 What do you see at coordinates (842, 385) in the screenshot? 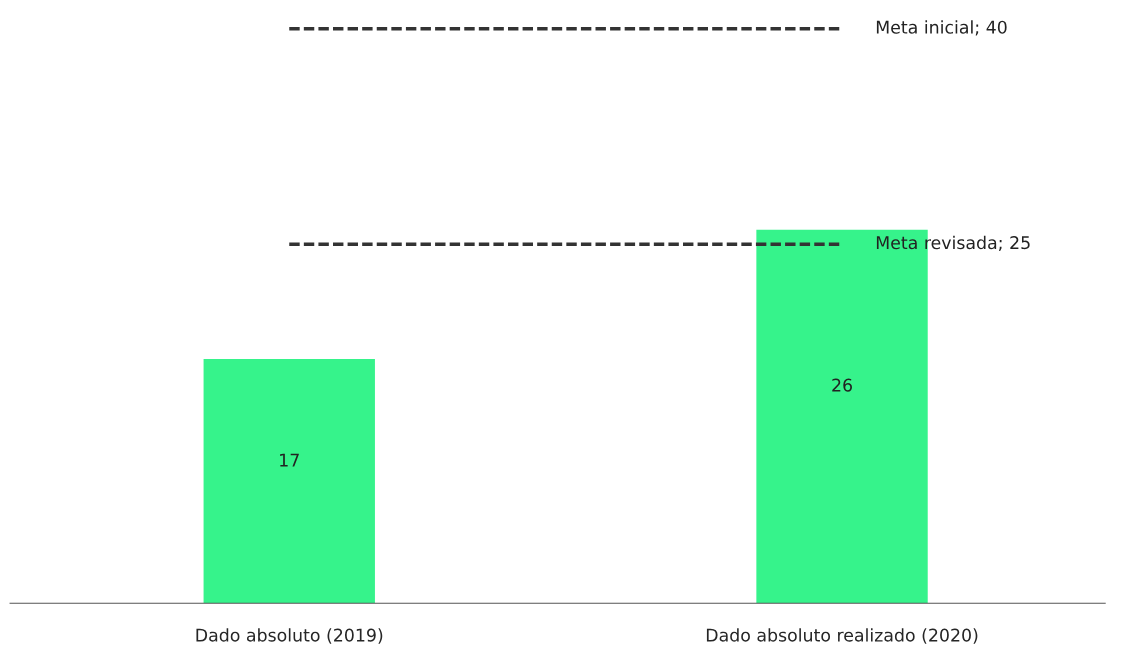
I see `data-label: 26` at bounding box center [842, 385].